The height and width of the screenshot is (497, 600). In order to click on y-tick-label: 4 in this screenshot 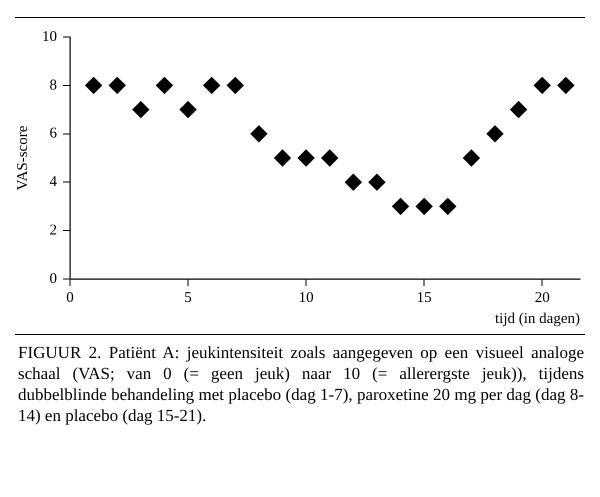, I will do `click(54, 182)`.